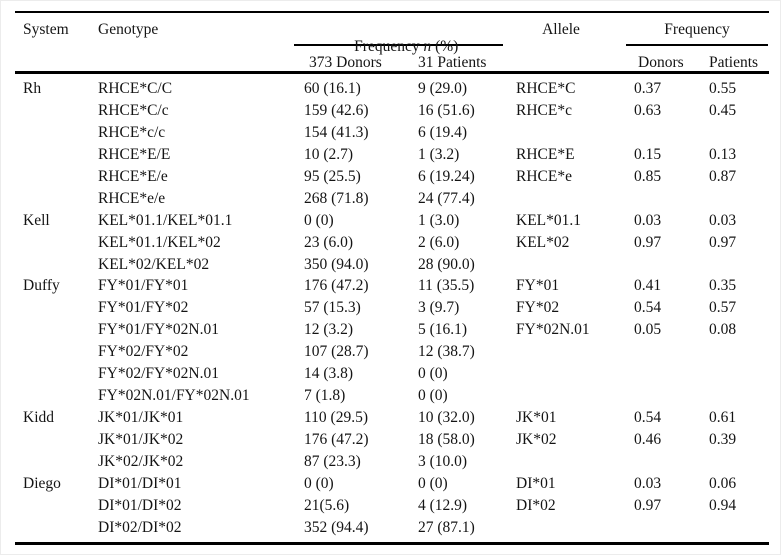  I want to click on cell-donors-count: 87 (23.3), so click(332, 461).